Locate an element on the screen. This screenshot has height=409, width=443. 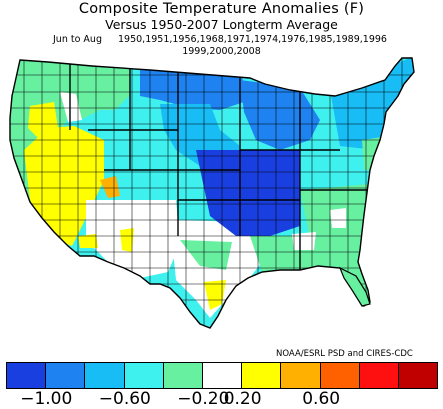
scale-tick-label: −1.00 is located at coordinates (46, 399).